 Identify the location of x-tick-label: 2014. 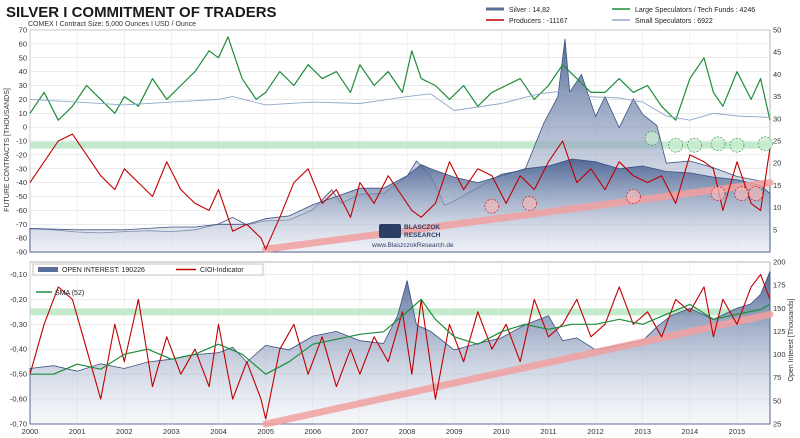
(690, 431).